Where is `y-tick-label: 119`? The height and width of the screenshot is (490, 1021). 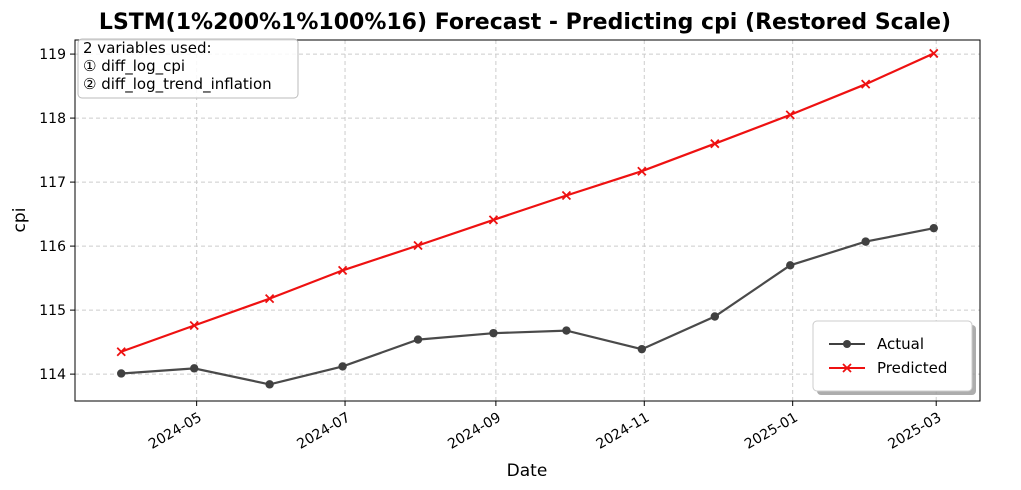
y-tick-label: 119 is located at coordinates (52, 55).